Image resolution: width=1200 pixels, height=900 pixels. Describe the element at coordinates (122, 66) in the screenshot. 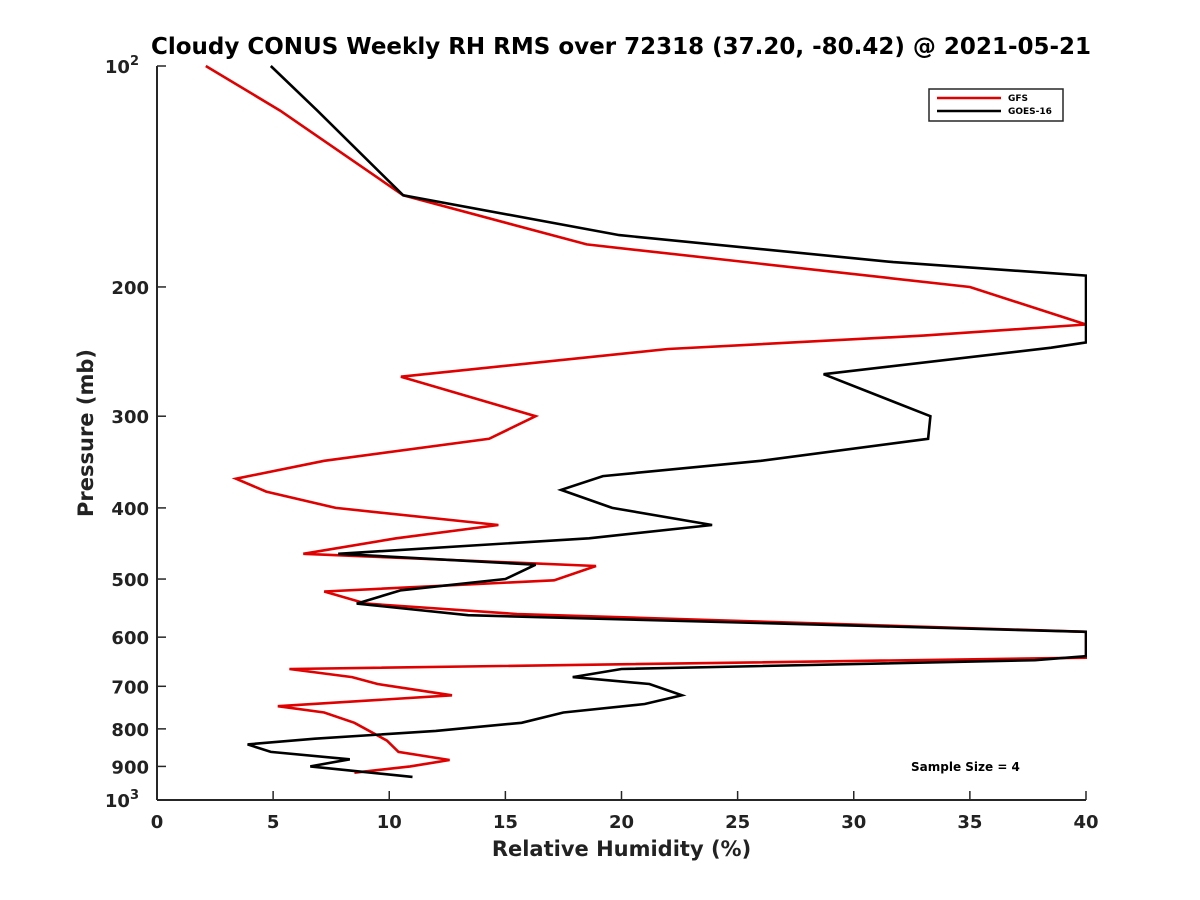

I see `y-tick-label: 10²` at that location.